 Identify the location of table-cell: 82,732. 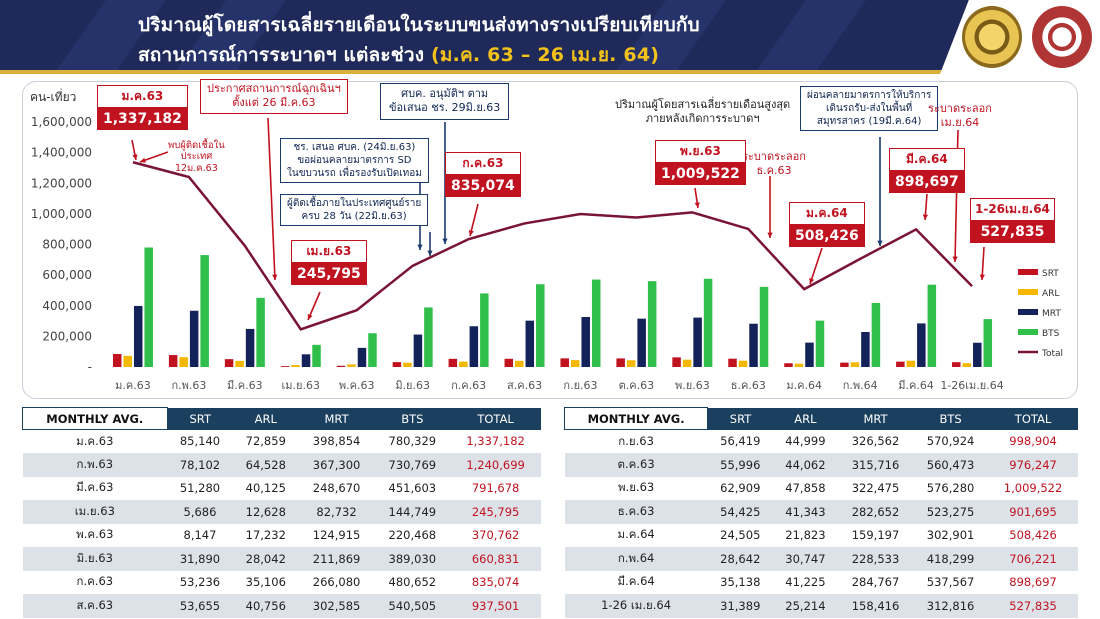
(336, 512).